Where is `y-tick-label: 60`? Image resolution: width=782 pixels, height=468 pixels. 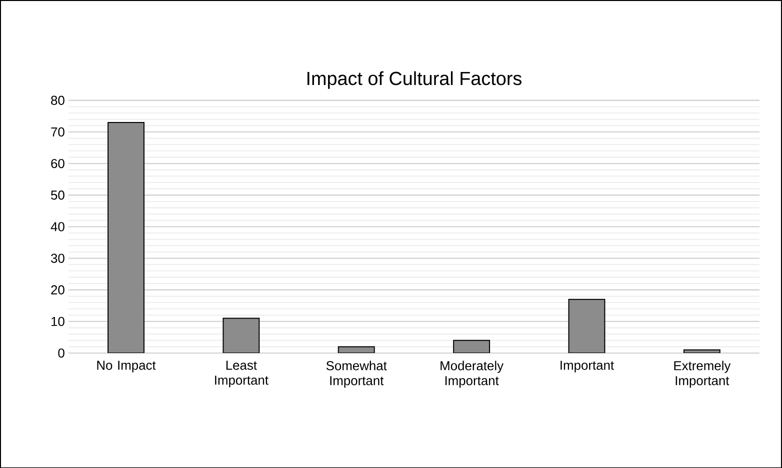
y-tick-label: 60 is located at coordinates (57, 163).